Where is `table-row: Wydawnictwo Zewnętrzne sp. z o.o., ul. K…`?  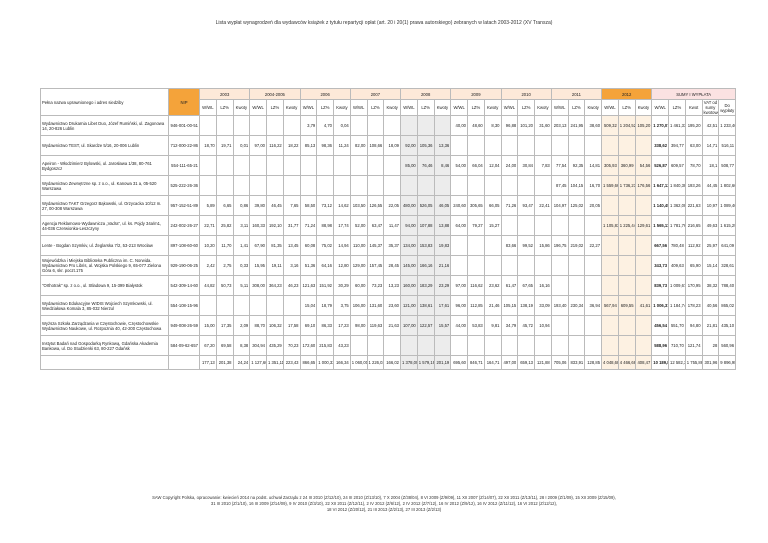 table-row: Wydawnictwo Zewnętrzne sp. z o.o., ul. K… is located at coordinates (388, 185).